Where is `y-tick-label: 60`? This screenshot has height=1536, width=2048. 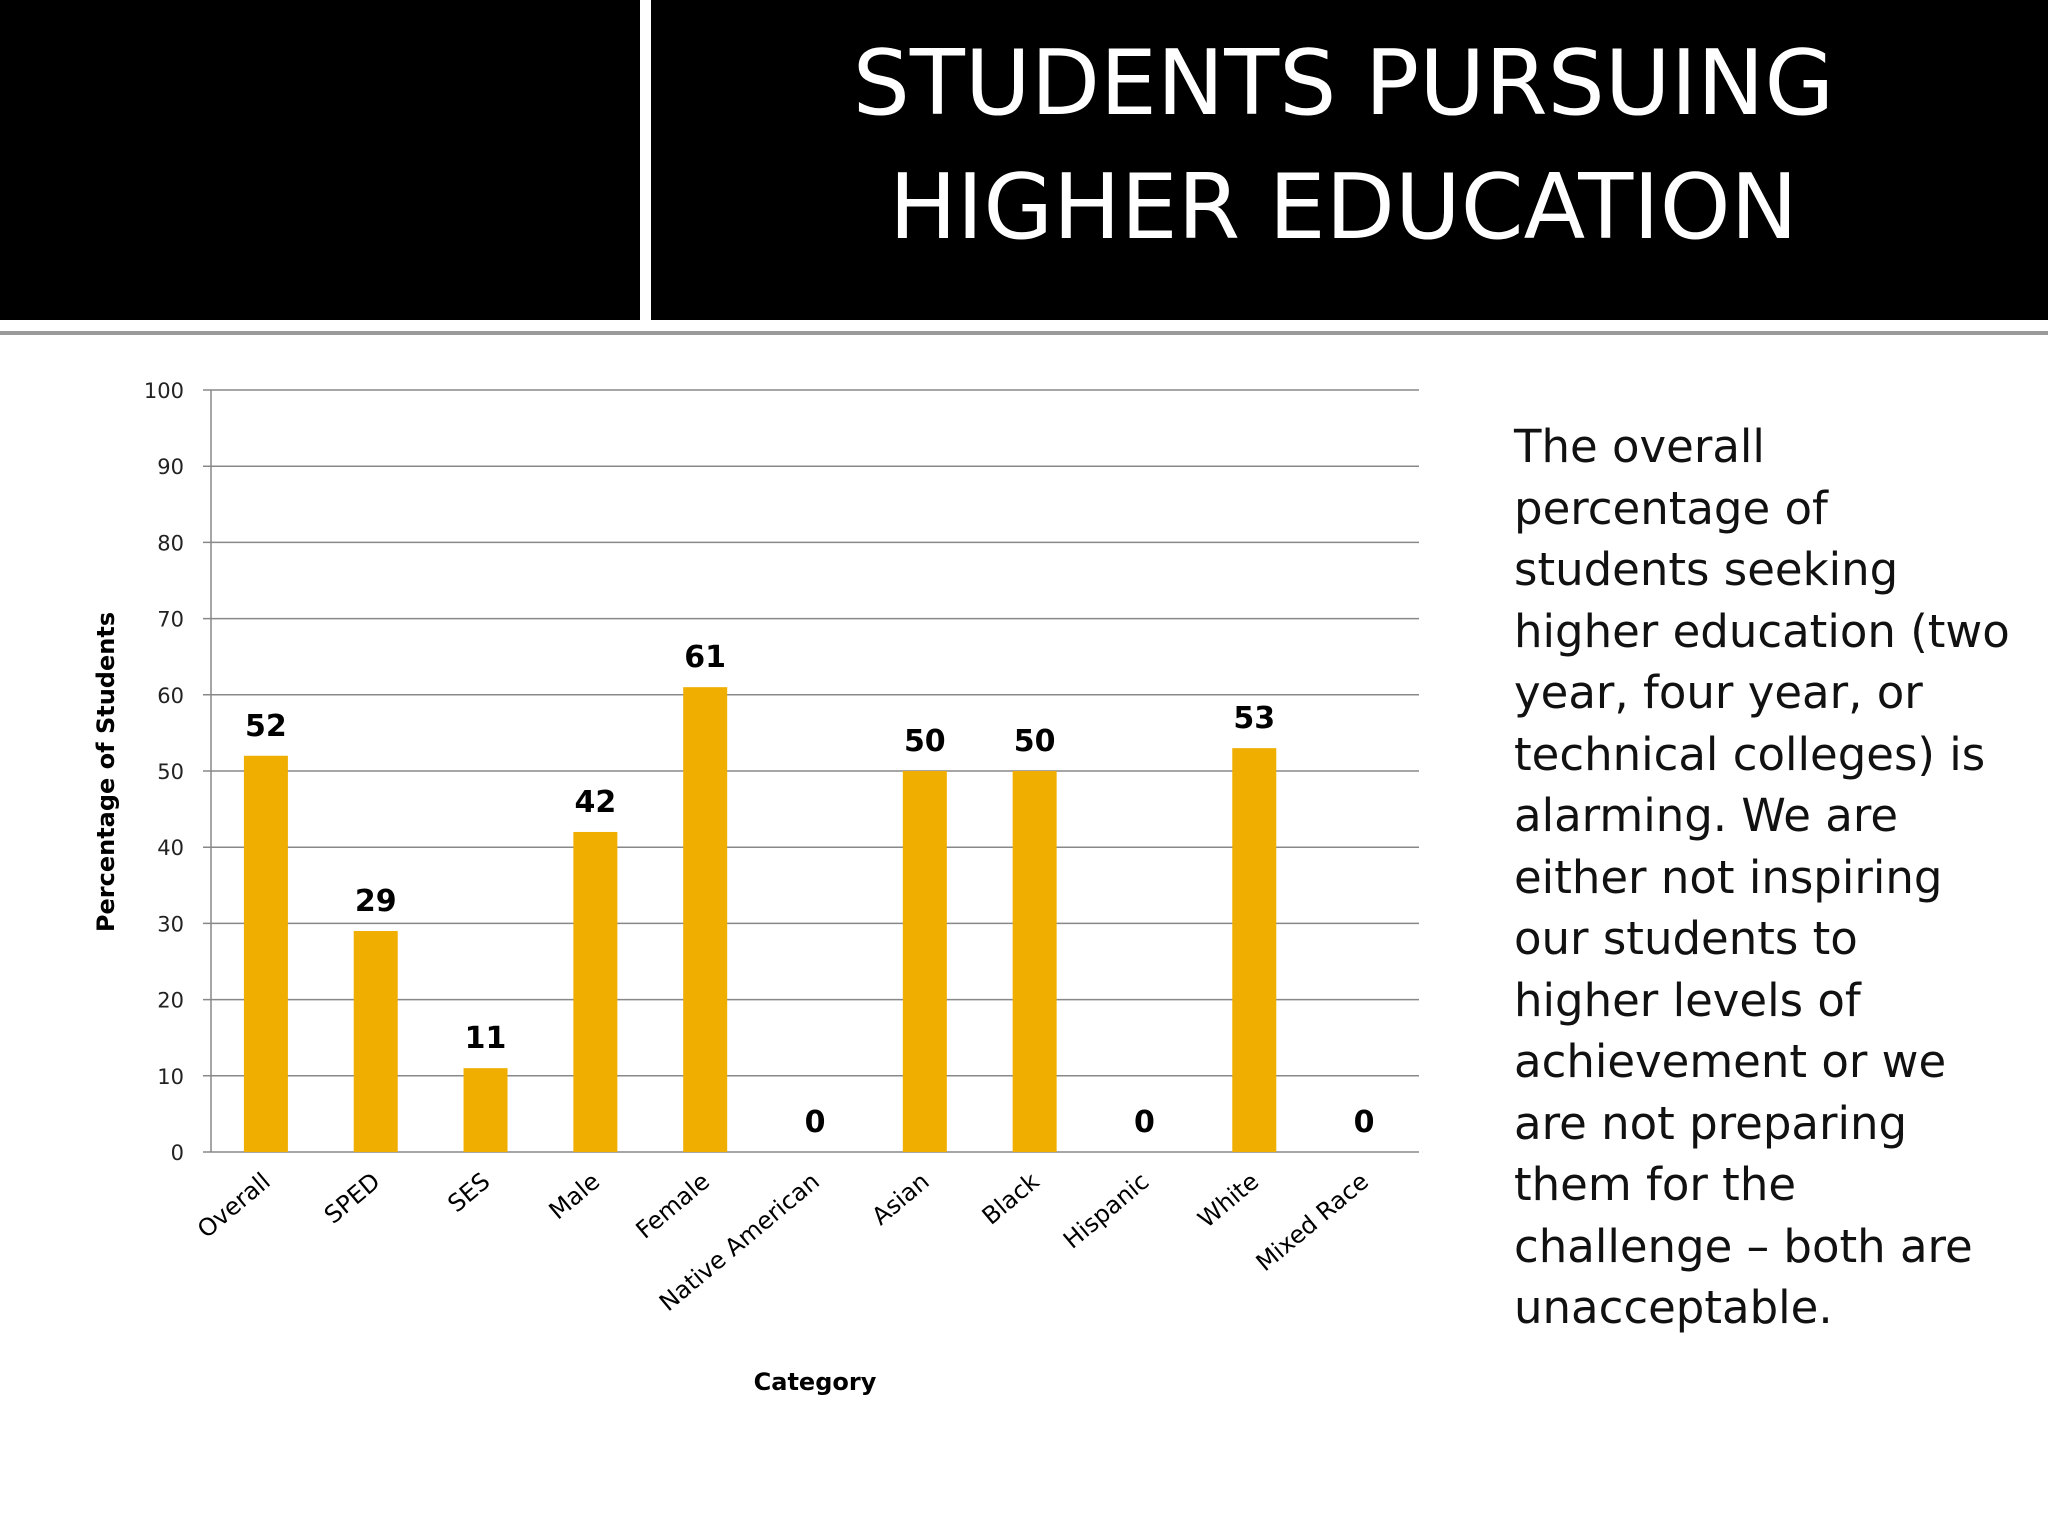 y-tick-label: 60 is located at coordinates (170, 696).